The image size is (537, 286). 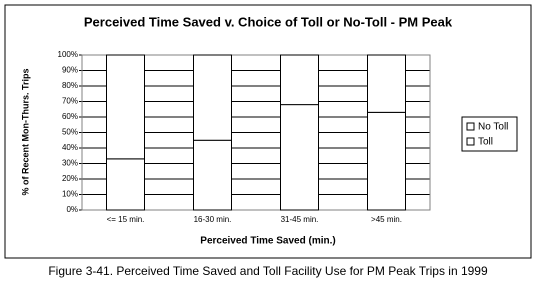 What do you see at coordinates (70, 101) in the screenshot?
I see `y-tick-label: 70%` at bounding box center [70, 101].